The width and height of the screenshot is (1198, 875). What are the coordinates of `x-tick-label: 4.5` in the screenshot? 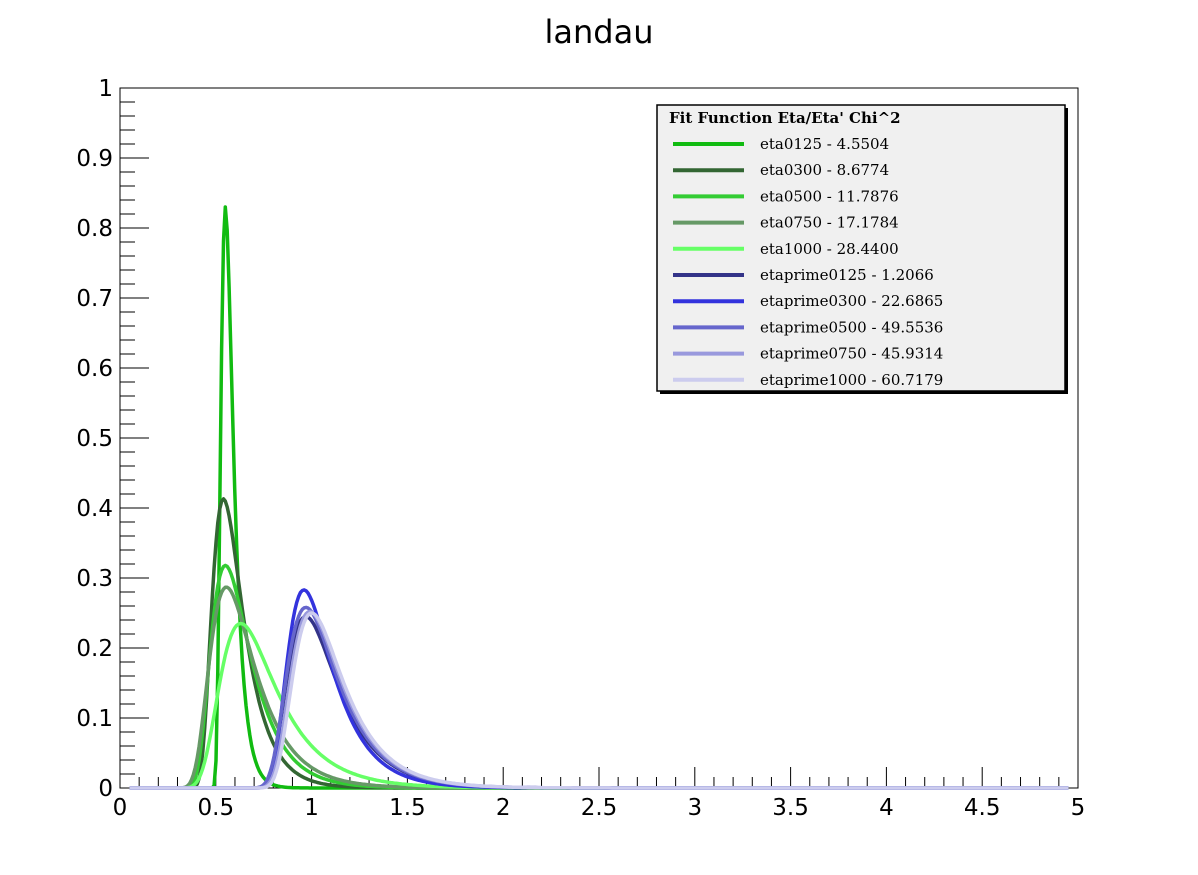 It's located at (982, 808).